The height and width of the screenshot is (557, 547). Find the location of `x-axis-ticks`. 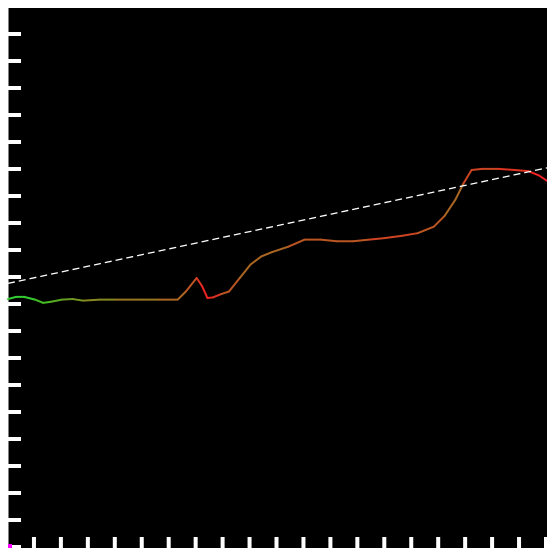

x-axis-ticks is located at coordinates (289, 542).